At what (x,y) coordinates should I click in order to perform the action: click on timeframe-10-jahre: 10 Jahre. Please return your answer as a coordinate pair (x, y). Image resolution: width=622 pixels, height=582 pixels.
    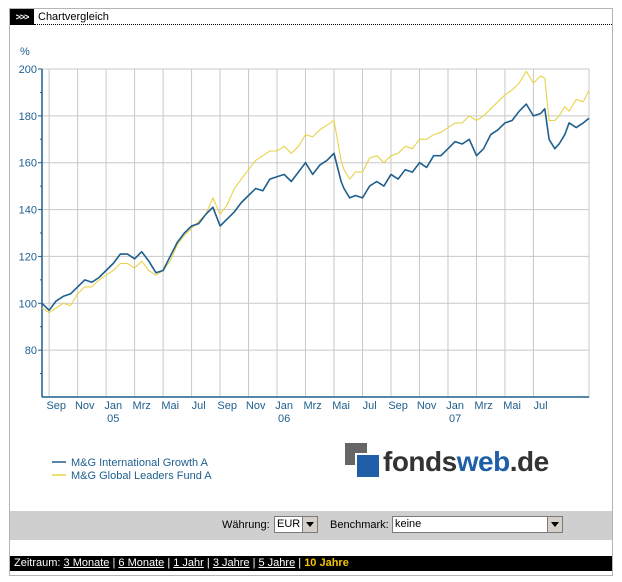
    Looking at the image, I should click on (326, 563).